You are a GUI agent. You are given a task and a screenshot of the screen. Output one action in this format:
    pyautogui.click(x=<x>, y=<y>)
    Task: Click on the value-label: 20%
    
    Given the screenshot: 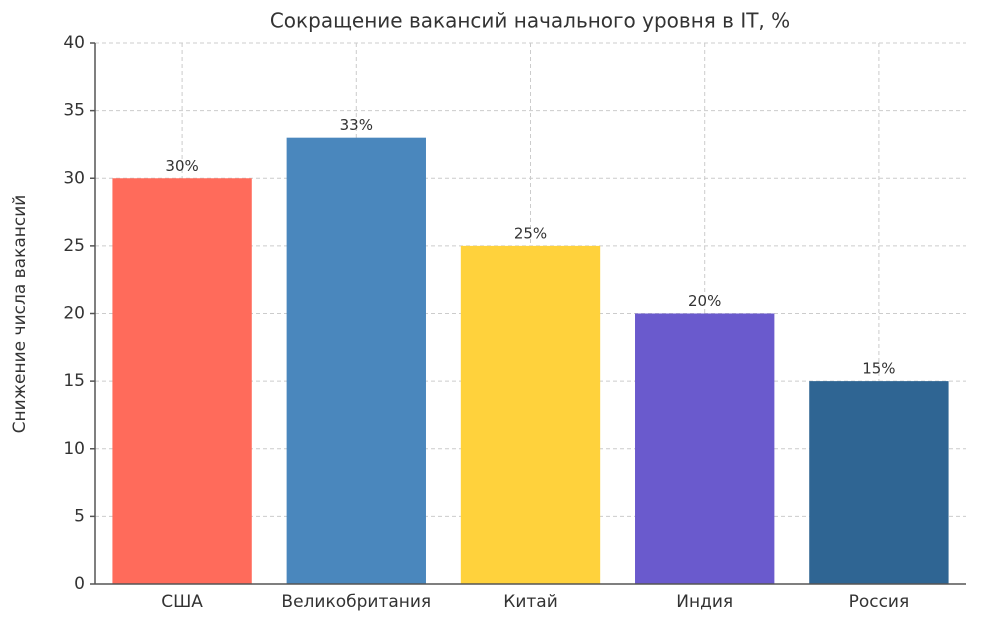 What is the action you would take?
    pyautogui.click(x=704, y=301)
    